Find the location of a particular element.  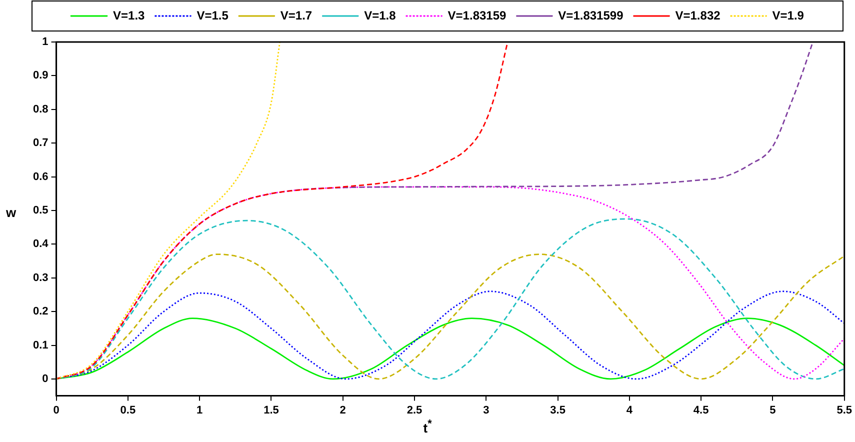

legend-label: V=1.8 is located at coordinates (380, 15).